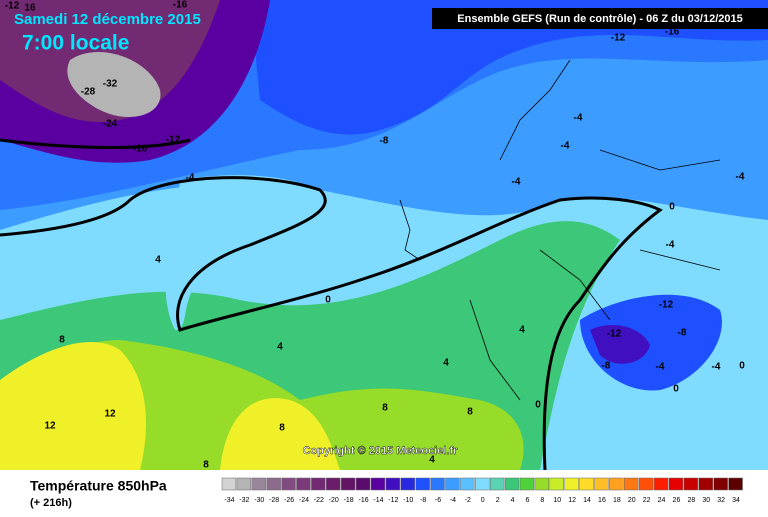  Describe the element at coordinates (381, 451) in the screenshot. I see `copyright: Copyright © 2015 Meteociel.fr` at that location.